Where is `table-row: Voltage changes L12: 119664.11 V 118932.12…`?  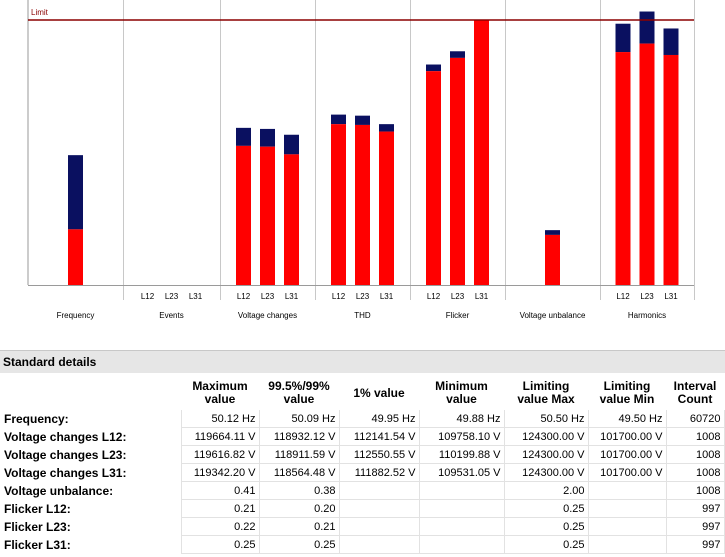 table-row: Voltage changes L12: 119664.11 V 118932.12… is located at coordinates (362, 436).